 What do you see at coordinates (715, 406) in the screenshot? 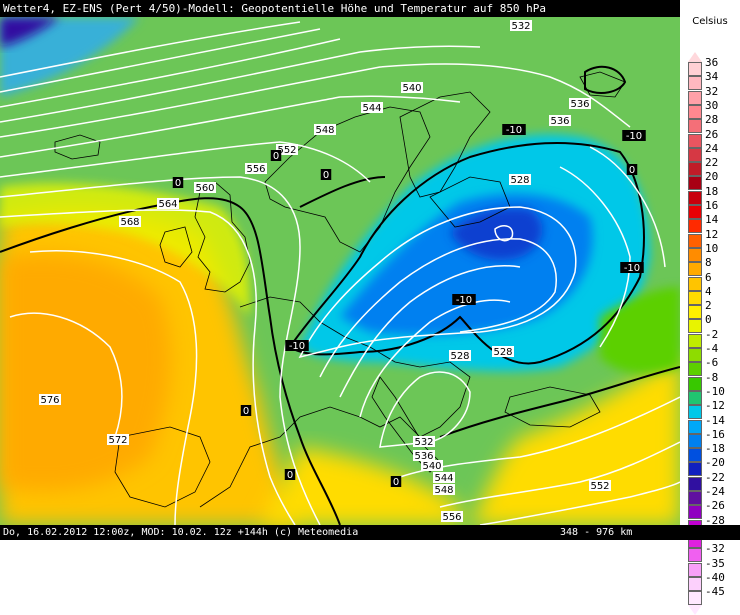
I see `legend-label: -12` at bounding box center [715, 406].